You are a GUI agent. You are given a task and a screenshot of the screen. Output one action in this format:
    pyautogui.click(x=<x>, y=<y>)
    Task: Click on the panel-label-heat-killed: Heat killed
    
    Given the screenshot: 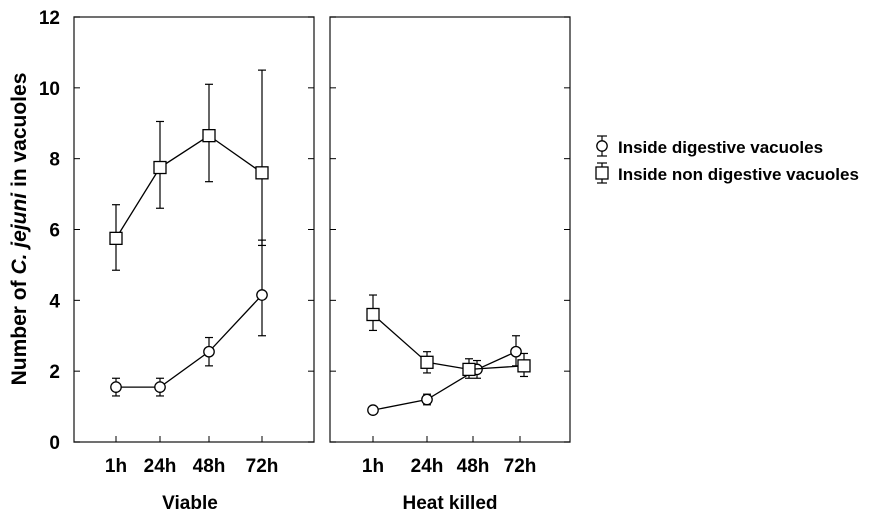 What is the action you would take?
    pyautogui.click(x=449, y=503)
    